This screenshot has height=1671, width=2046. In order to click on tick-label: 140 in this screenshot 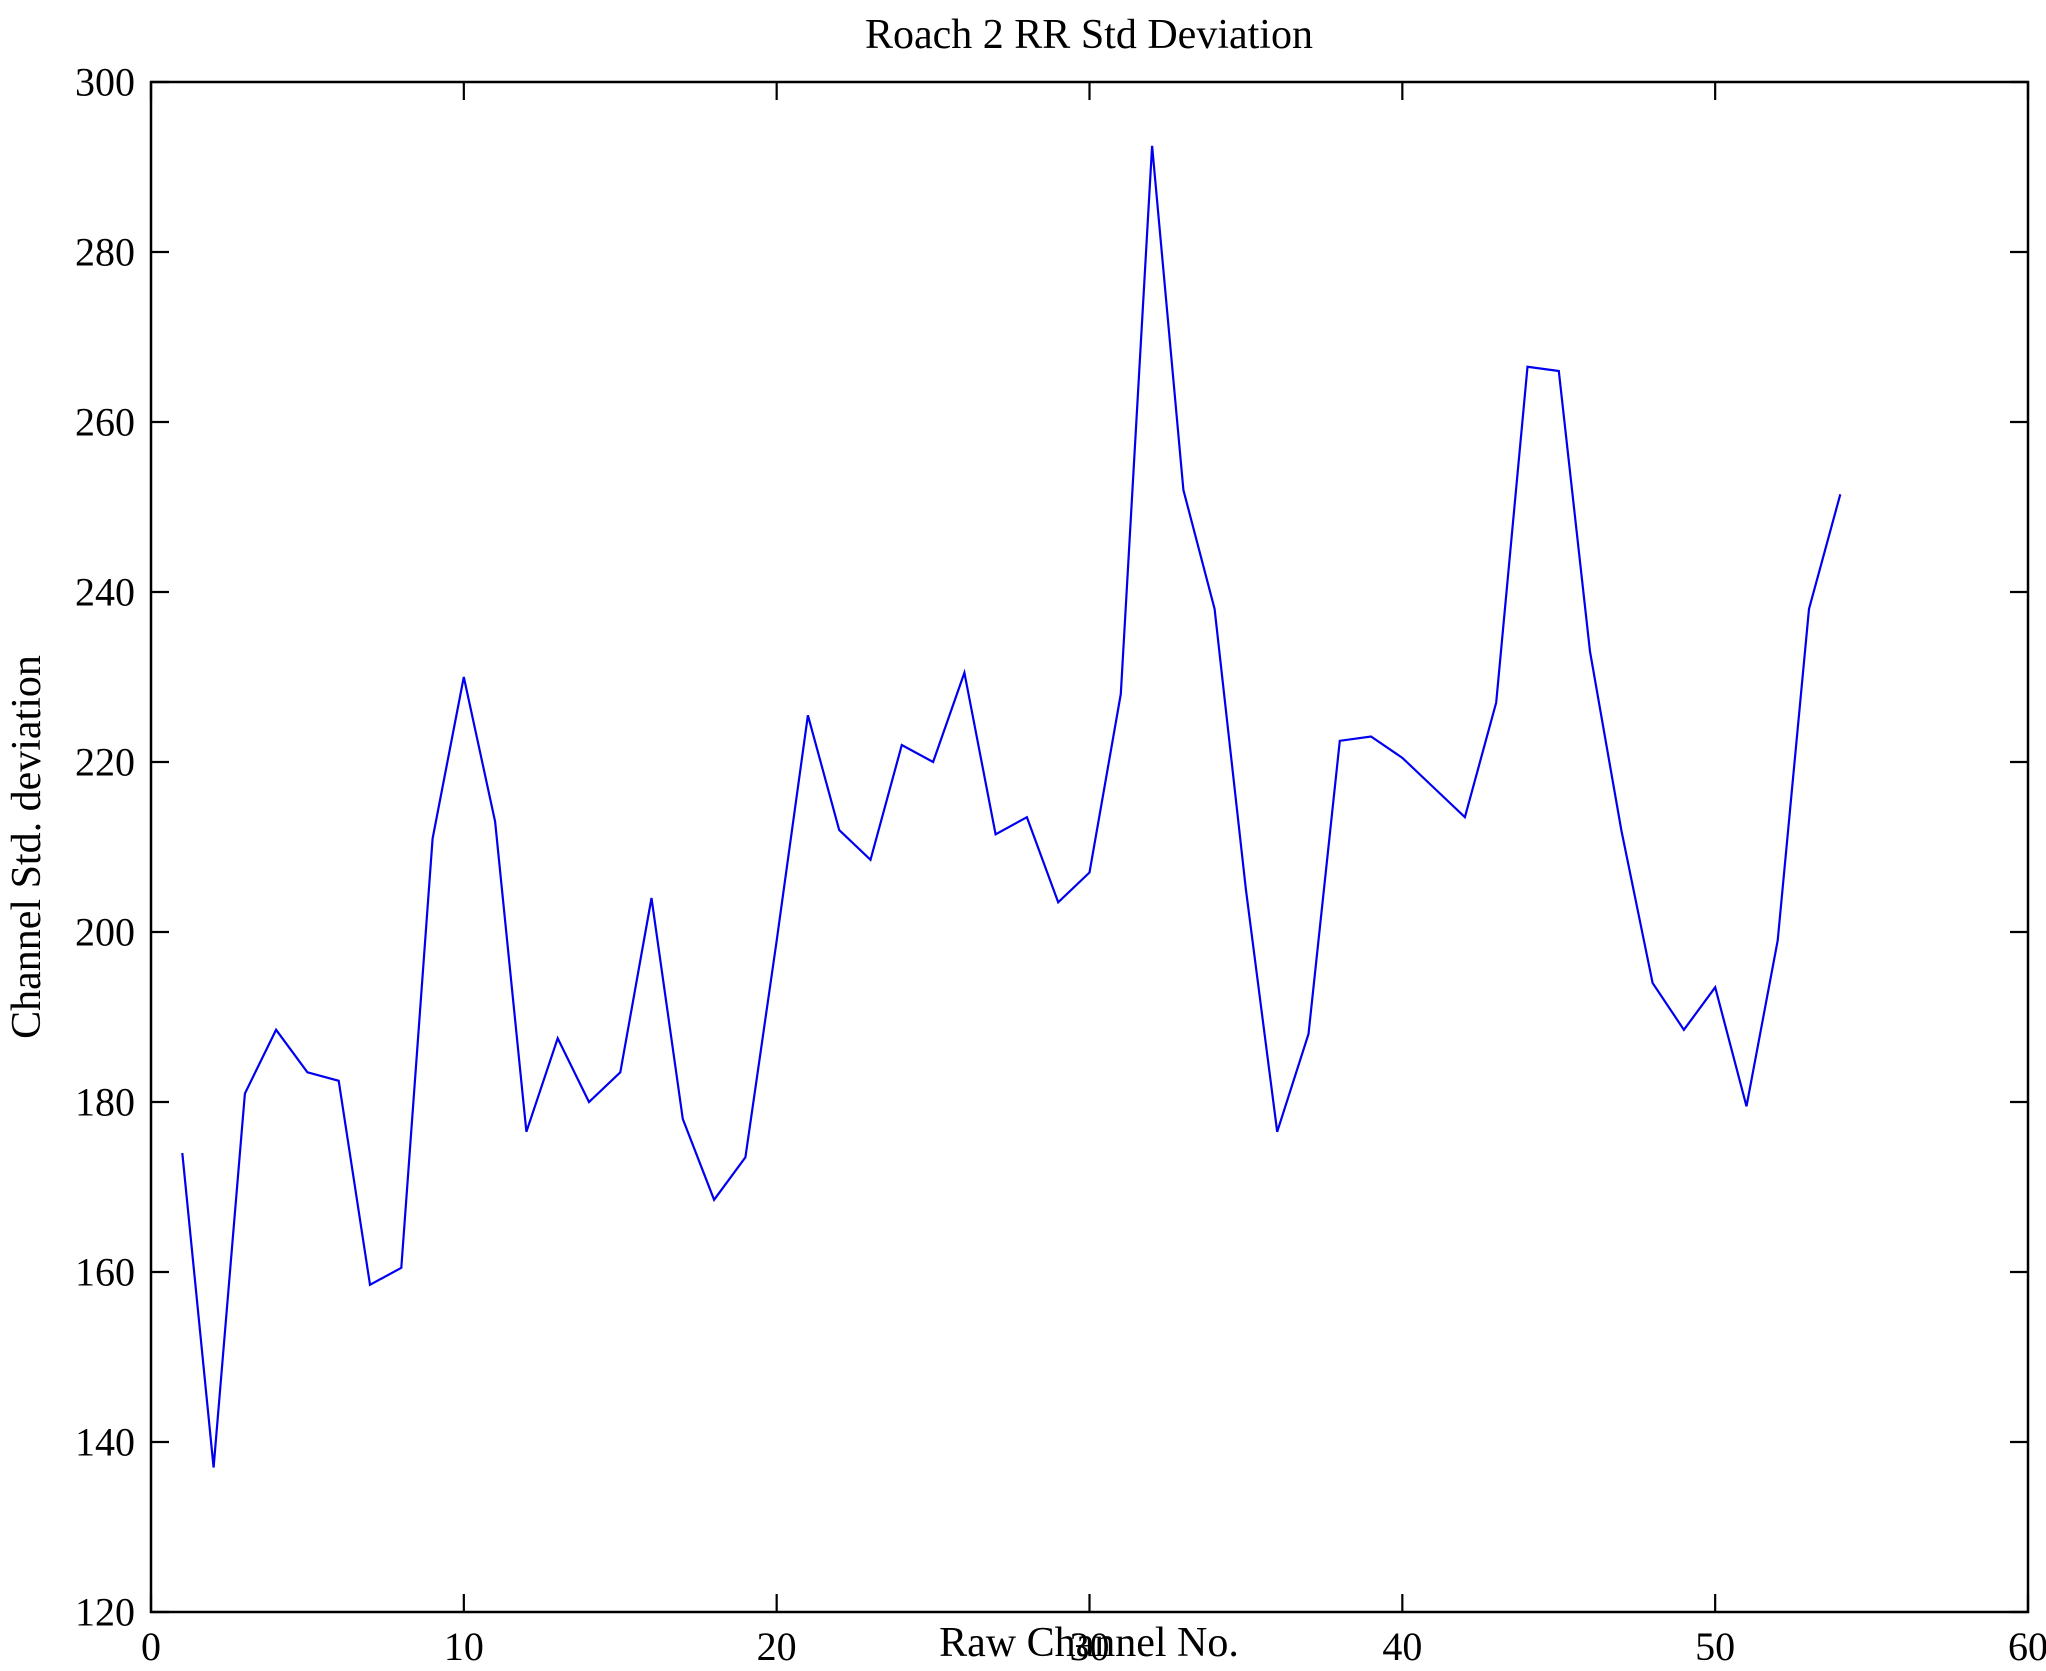, I will do `click(105, 1442)`.